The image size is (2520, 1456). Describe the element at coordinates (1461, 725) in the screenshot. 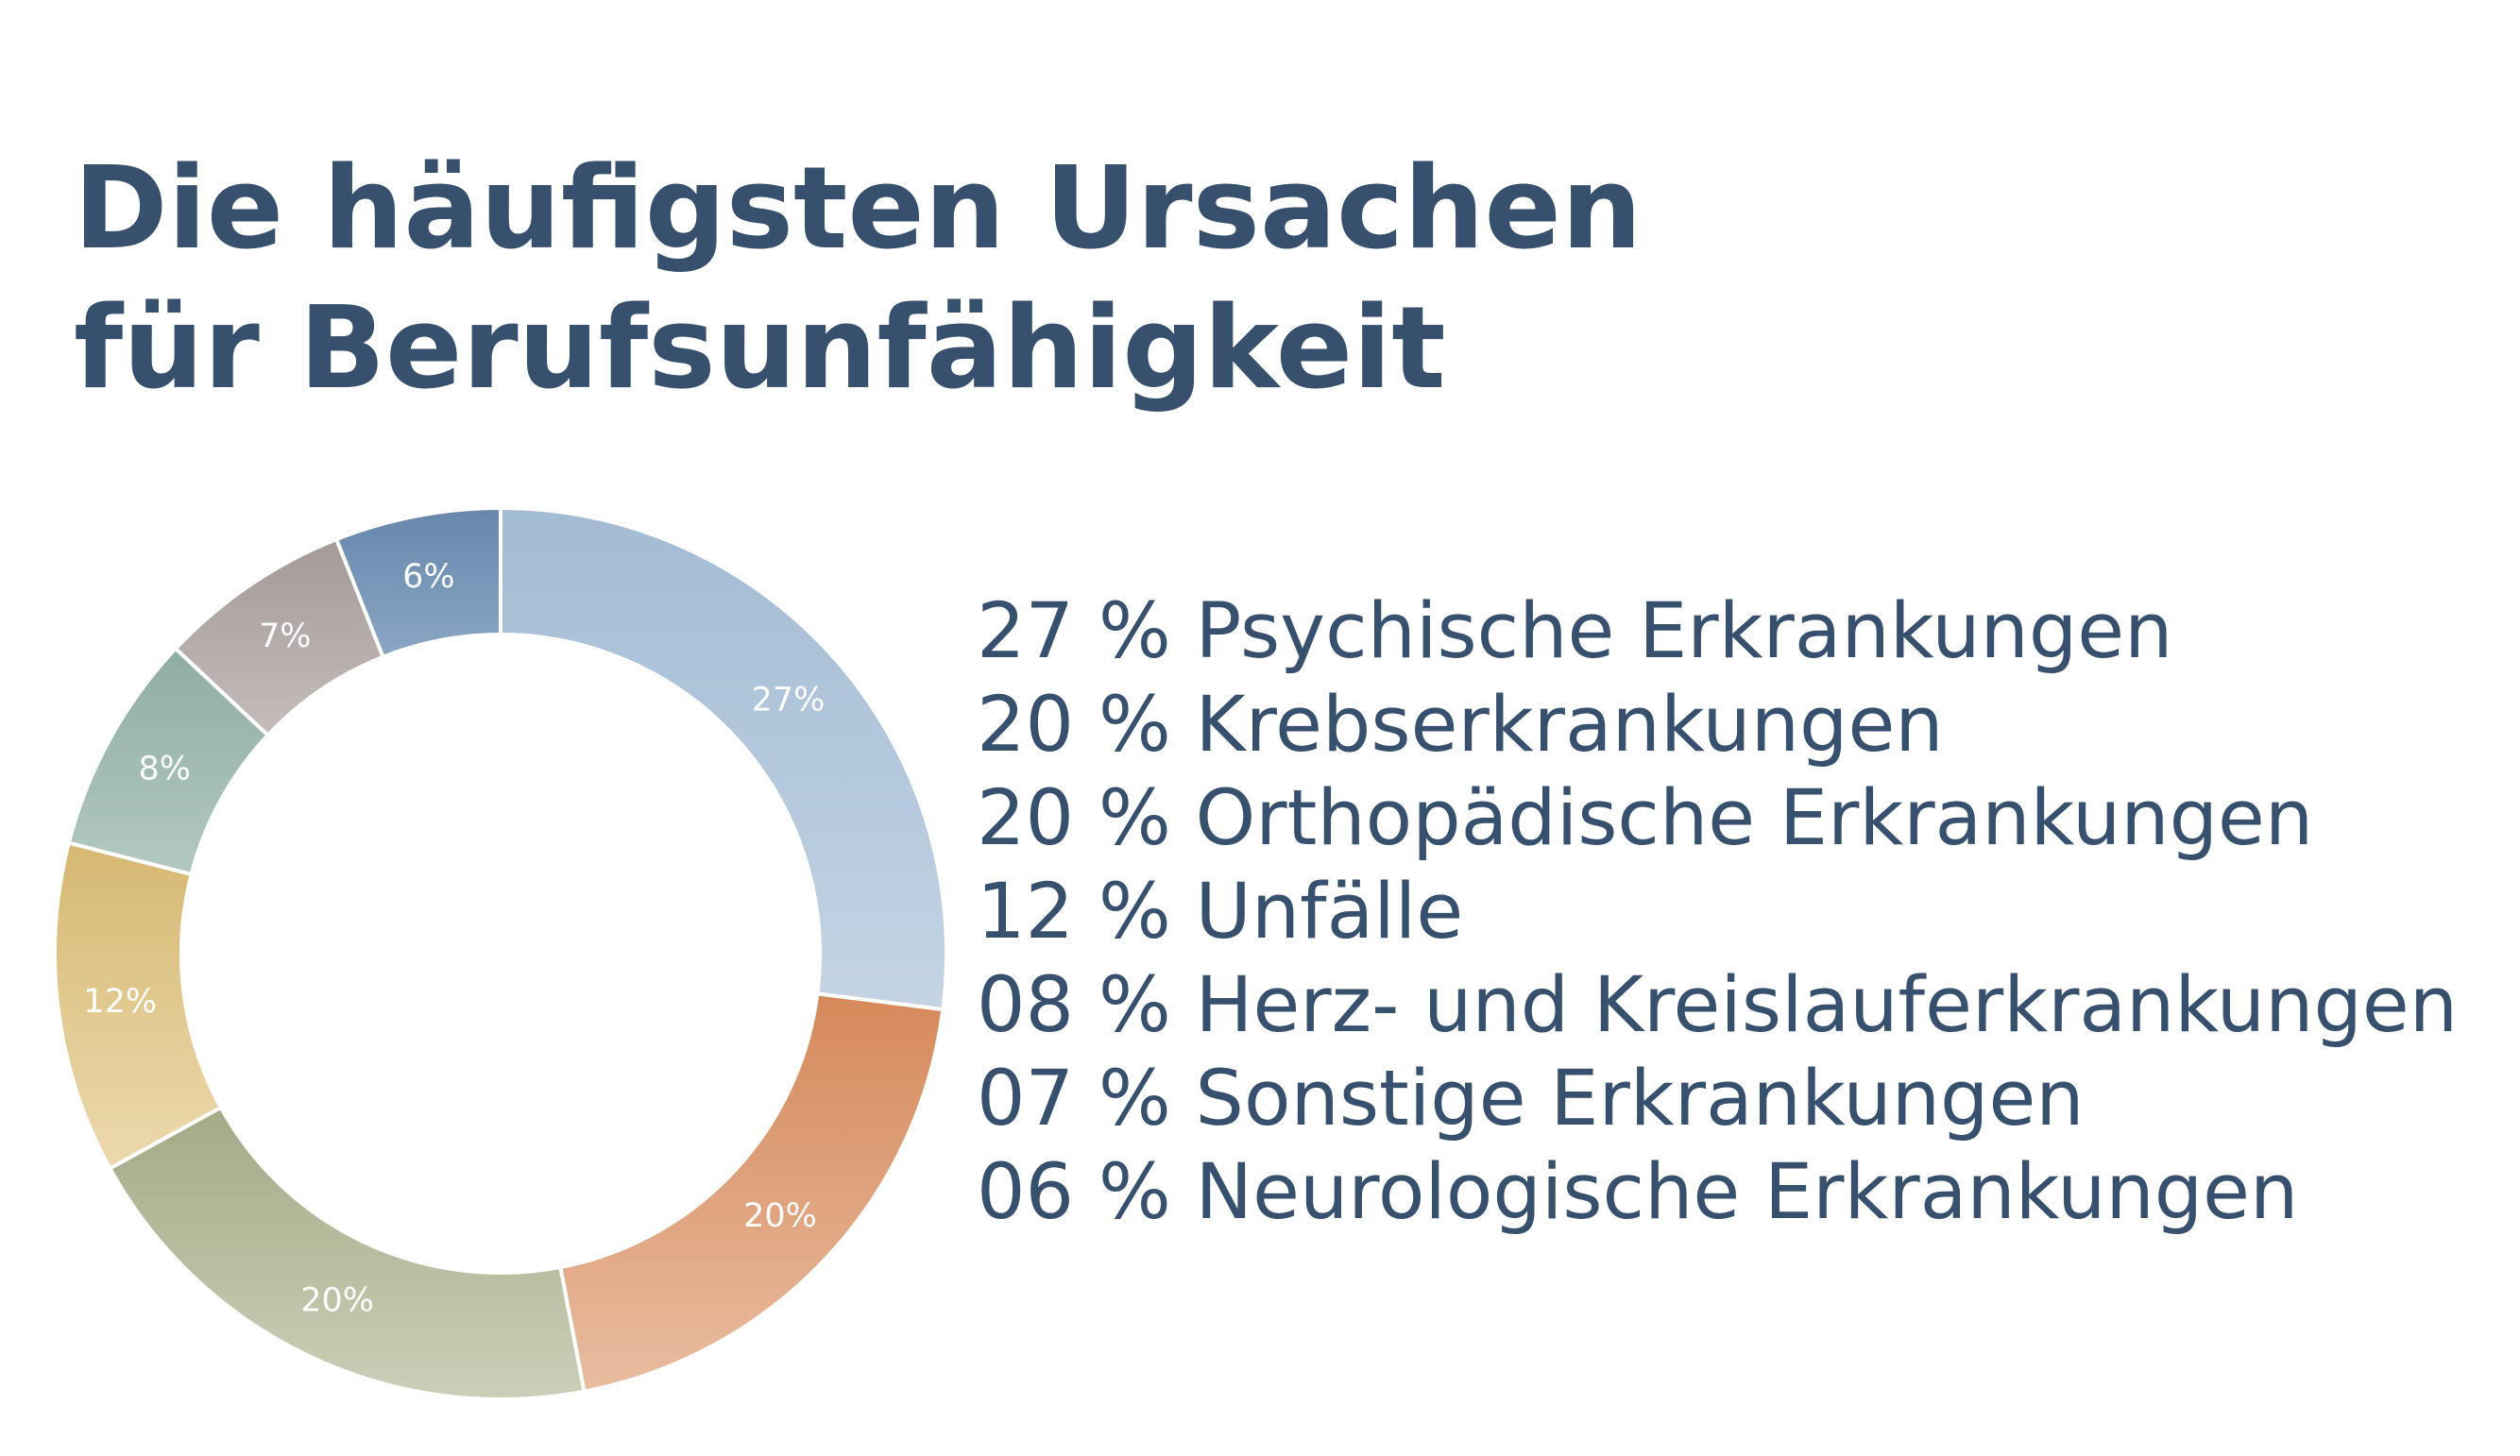

I see `legend-item-krebserkrankungen: 20 % Krebserkrankungen` at that location.